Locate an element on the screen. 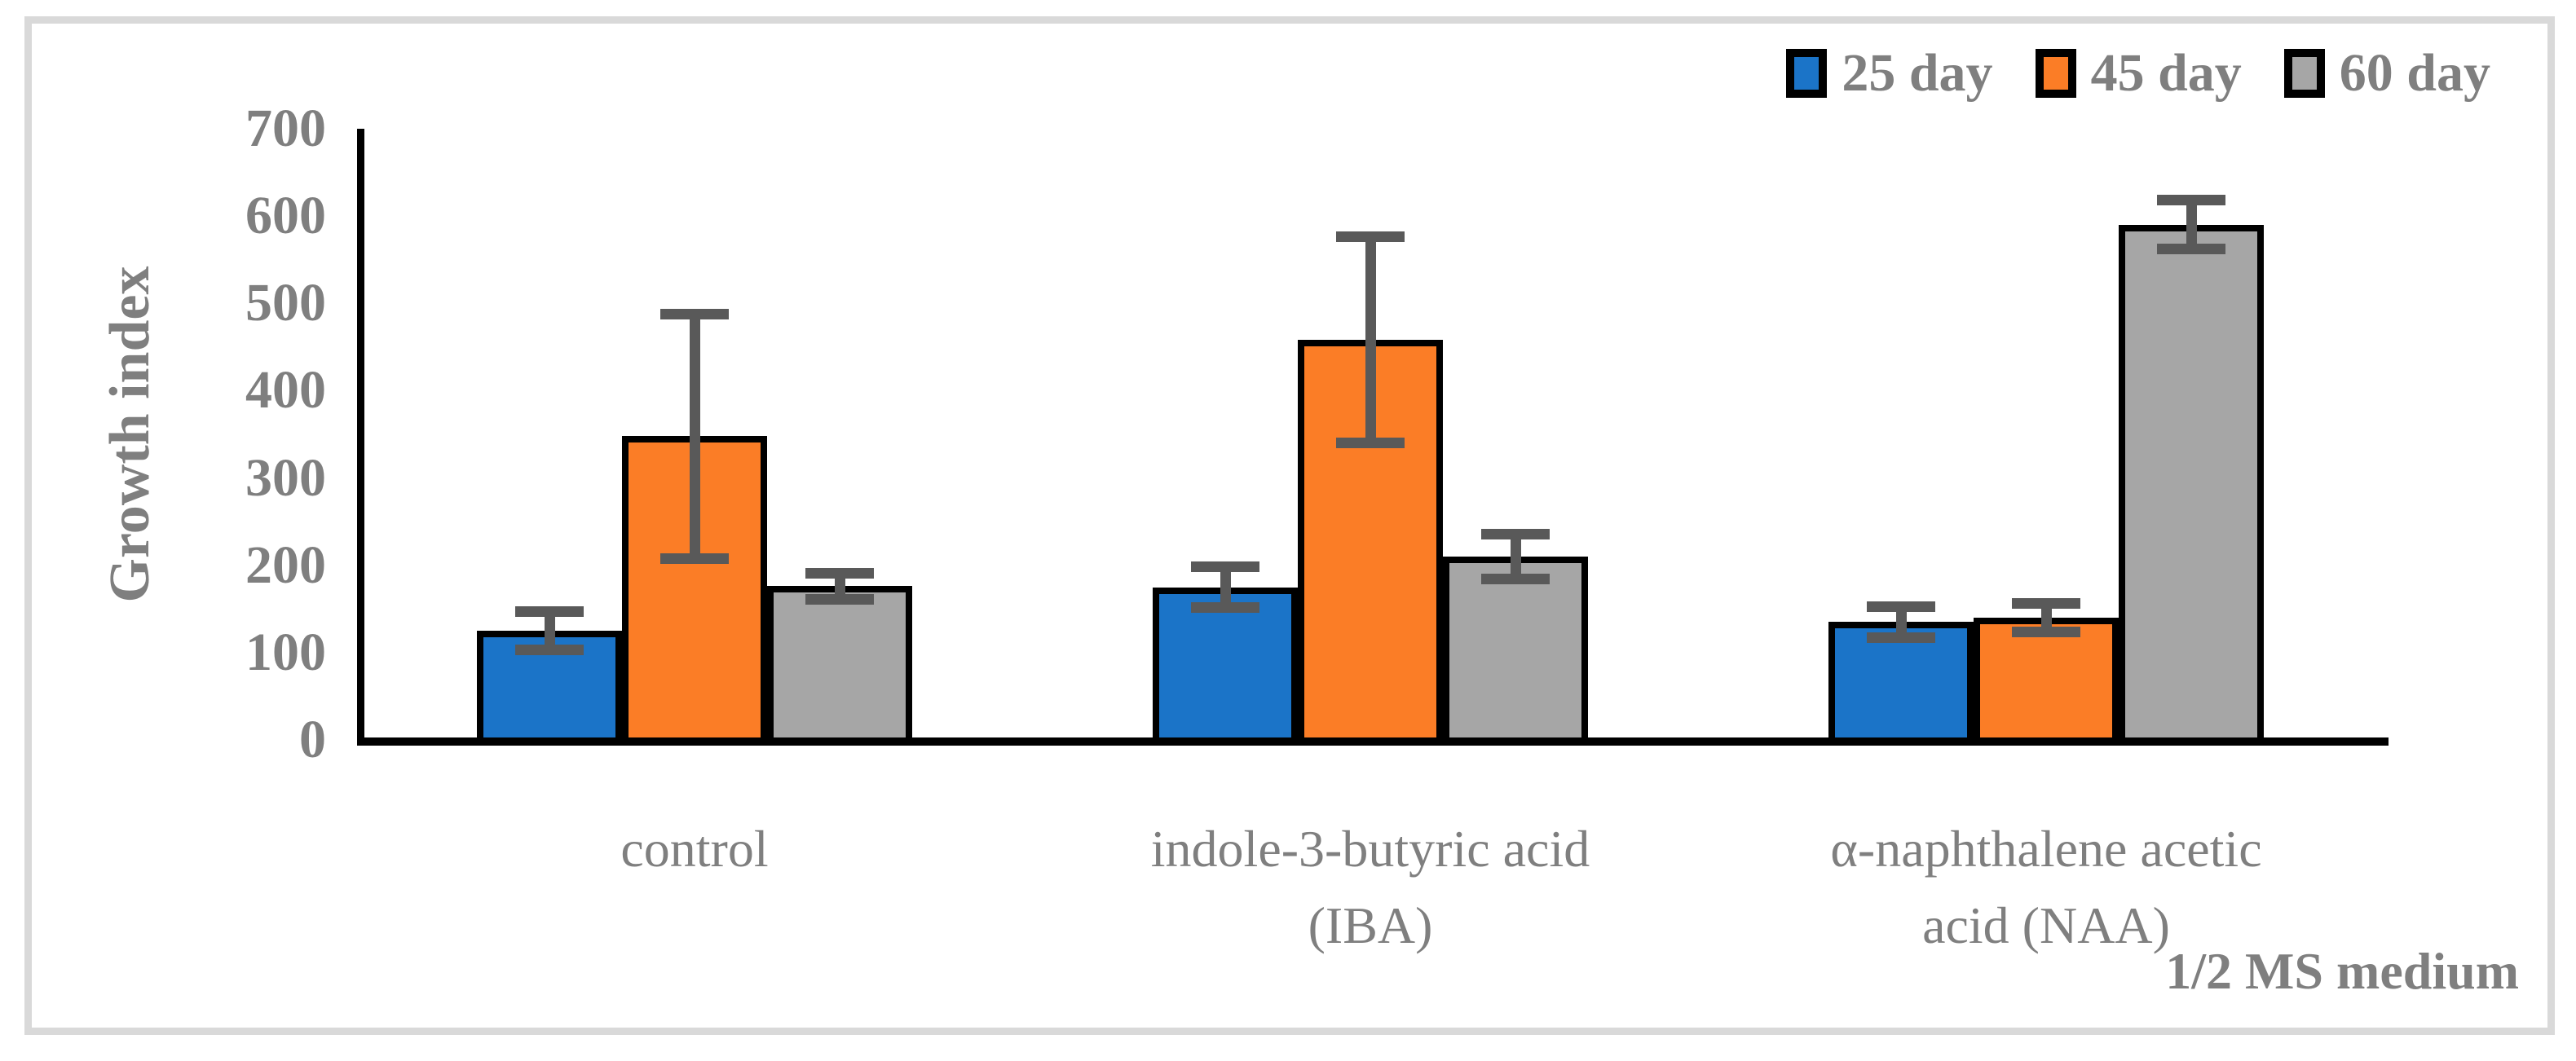  error-cap-bottom-60day-group1 is located at coordinates (839, 599).